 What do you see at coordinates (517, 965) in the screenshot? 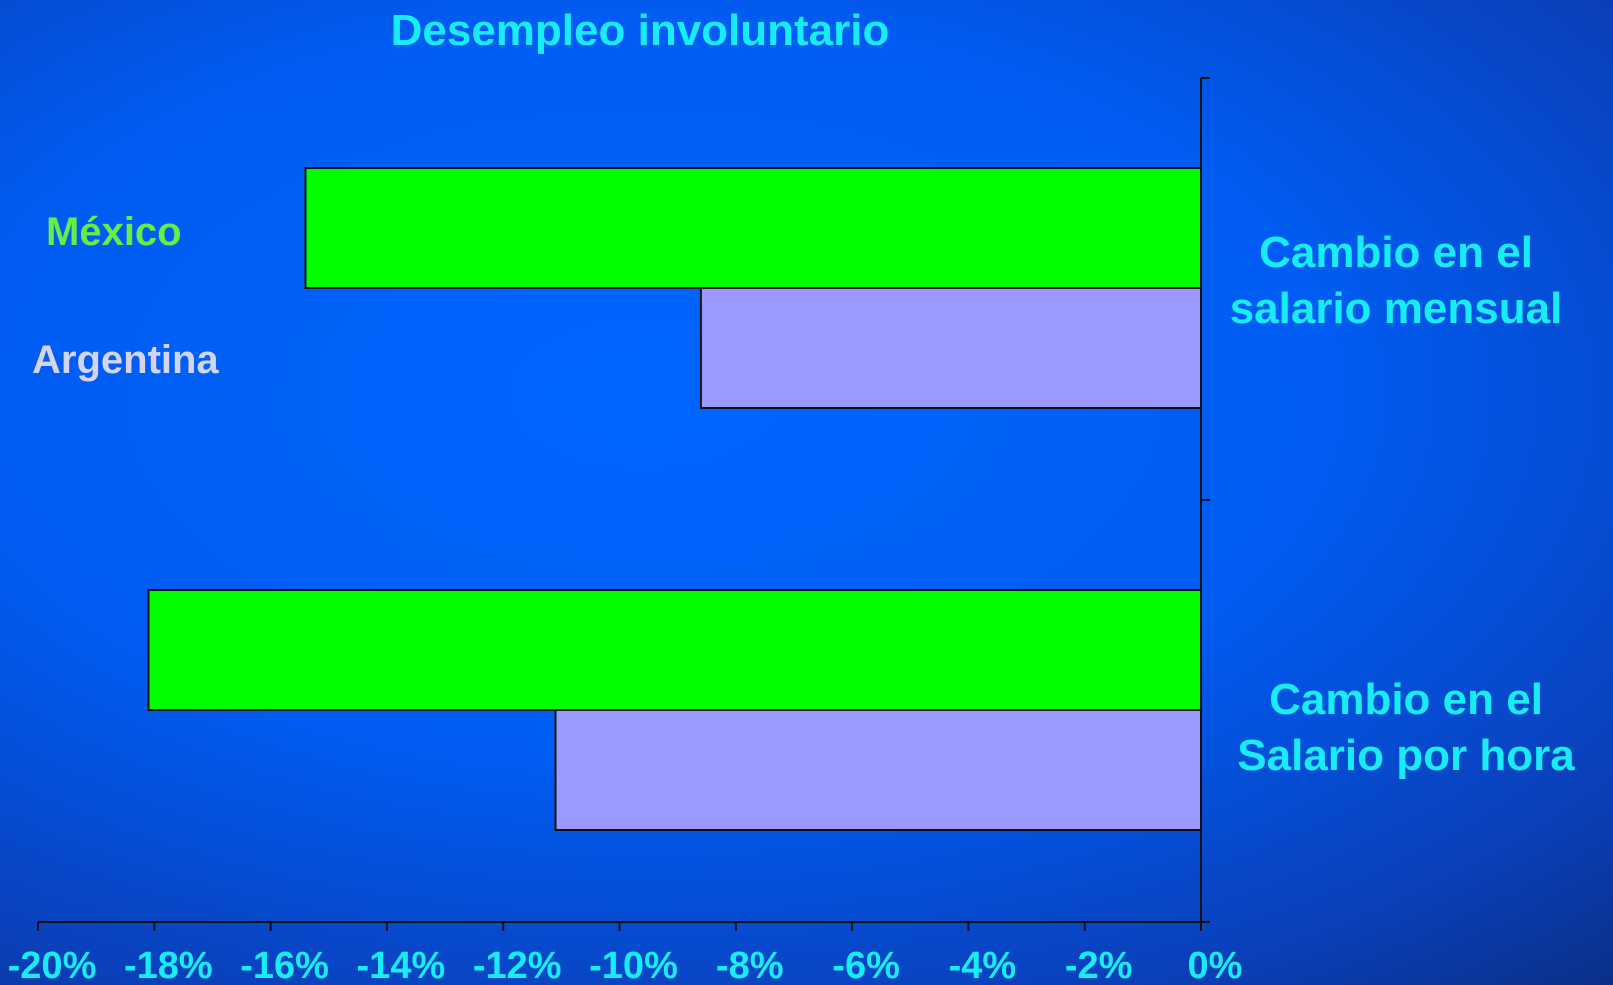
I see `x-tick-label: -12%` at bounding box center [517, 965].